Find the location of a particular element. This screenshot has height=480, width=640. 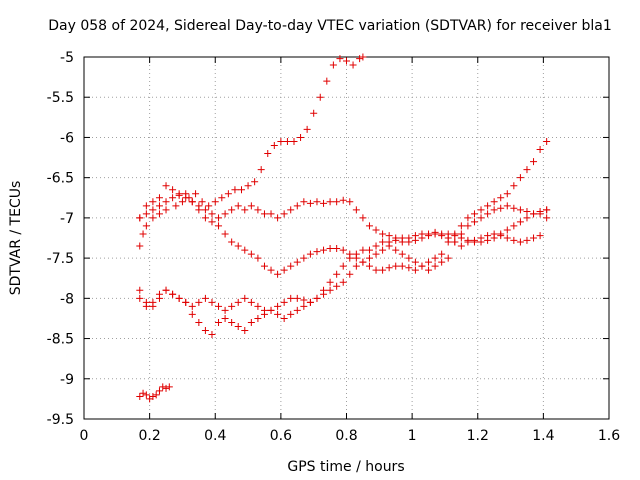

y-tick-label: -9 is located at coordinates (67, 380).